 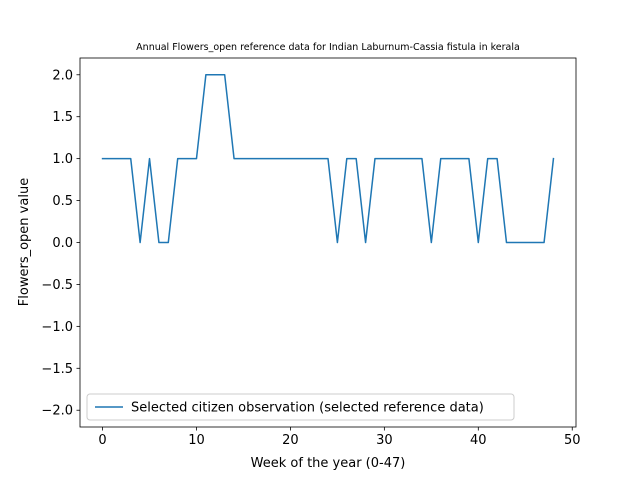 What do you see at coordinates (62, 243) in the screenshot?
I see `y-tick-label: 0.0` at bounding box center [62, 243].